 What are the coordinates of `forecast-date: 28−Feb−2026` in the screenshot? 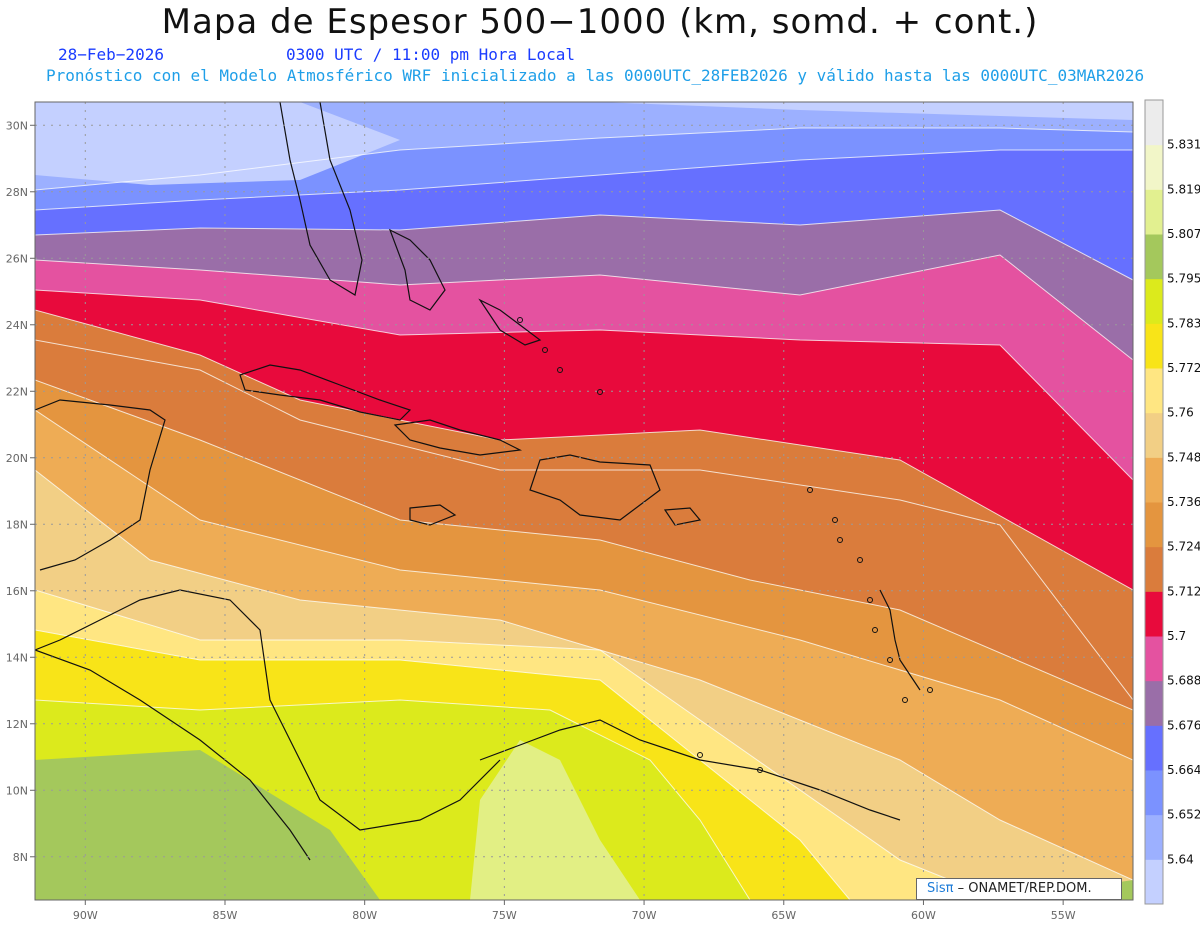 It's located at (111, 54).